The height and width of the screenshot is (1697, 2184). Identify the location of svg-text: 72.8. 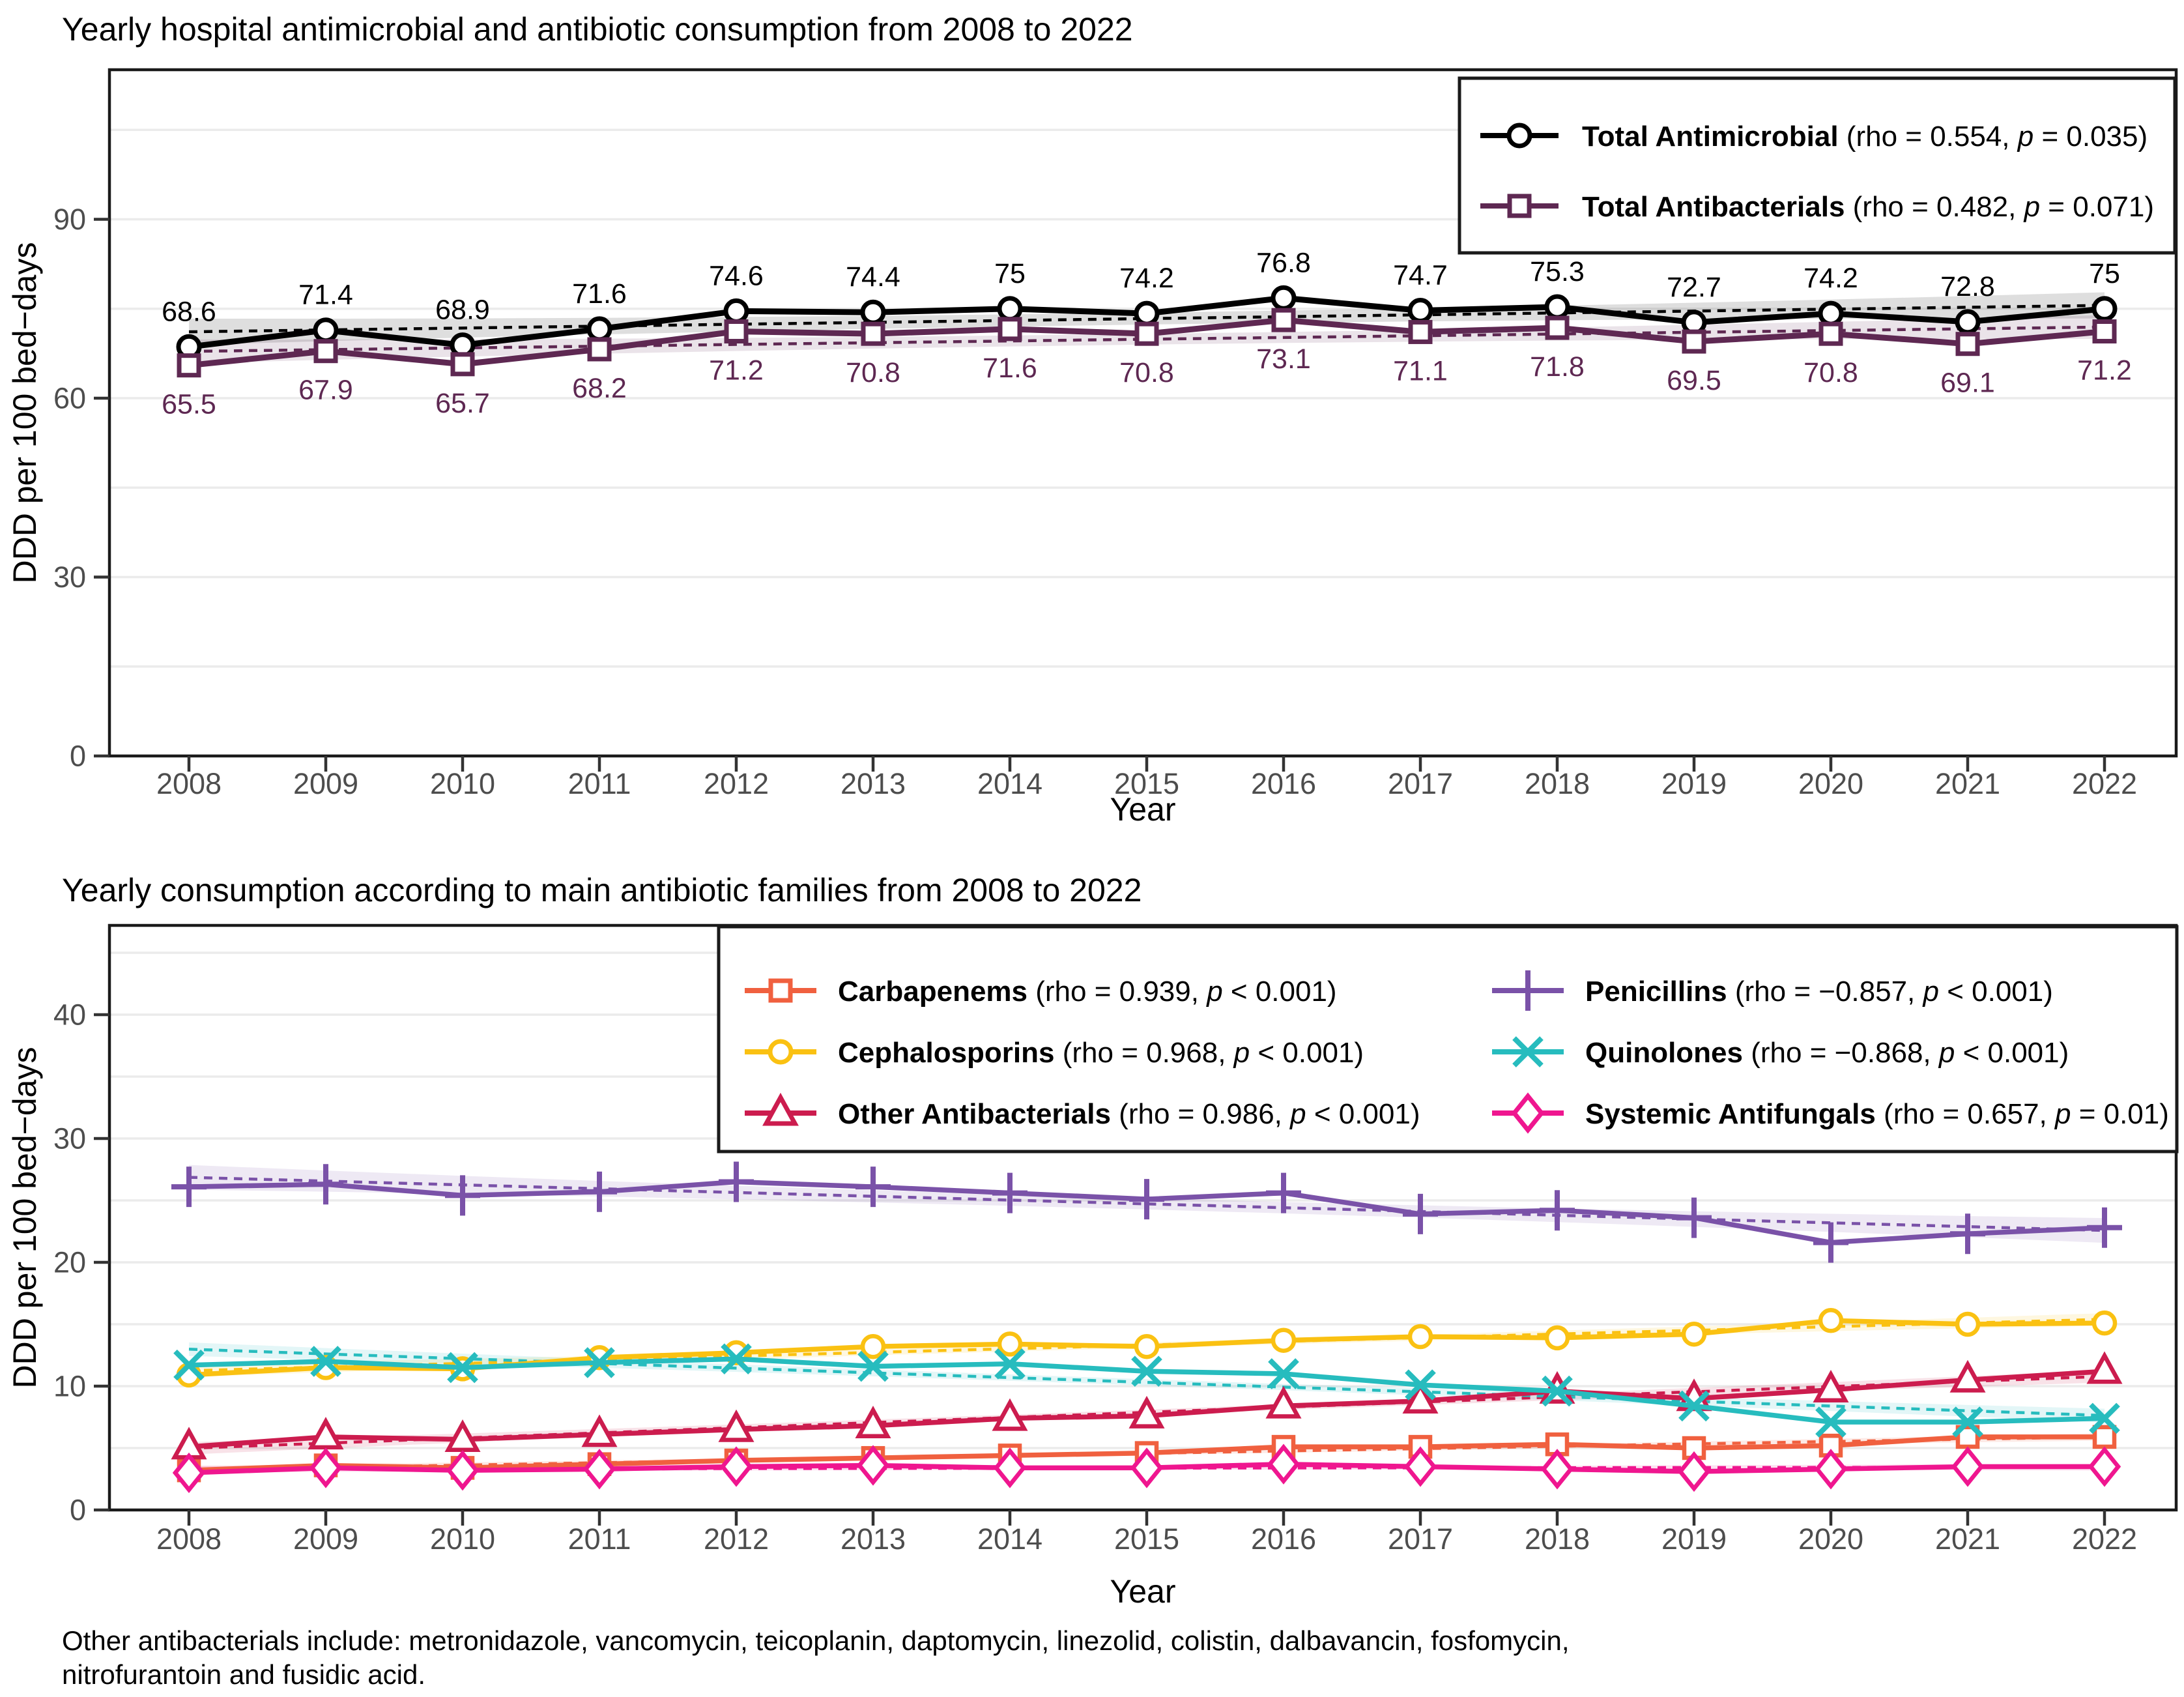
(1967, 286).